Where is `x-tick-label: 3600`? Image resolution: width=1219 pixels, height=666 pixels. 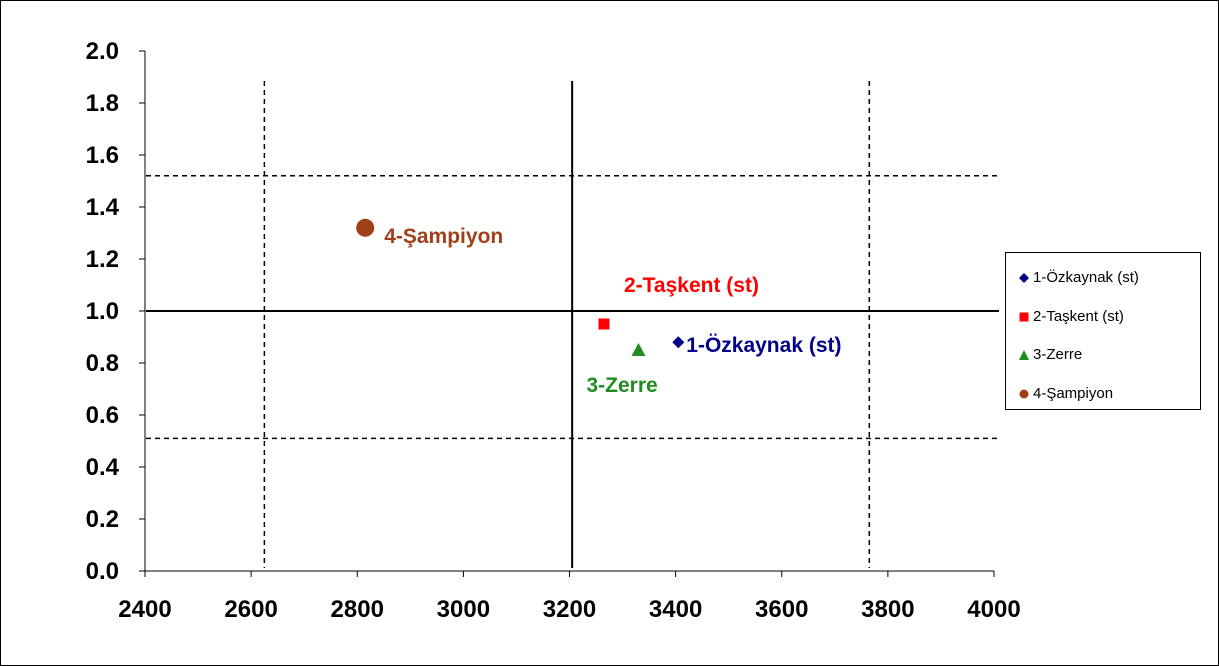 x-tick-label: 3600 is located at coordinates (781, 609).